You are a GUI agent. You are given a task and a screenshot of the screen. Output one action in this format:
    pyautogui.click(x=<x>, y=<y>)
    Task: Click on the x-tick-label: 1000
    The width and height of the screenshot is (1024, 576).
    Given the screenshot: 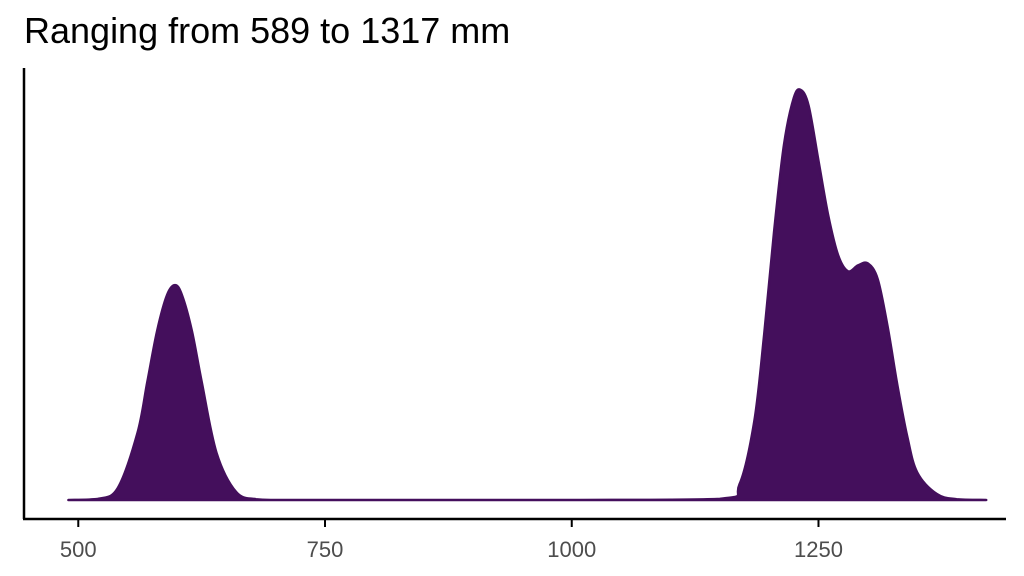 What is the action you would take?
    pyautogui.click(x=571, y=549)
    